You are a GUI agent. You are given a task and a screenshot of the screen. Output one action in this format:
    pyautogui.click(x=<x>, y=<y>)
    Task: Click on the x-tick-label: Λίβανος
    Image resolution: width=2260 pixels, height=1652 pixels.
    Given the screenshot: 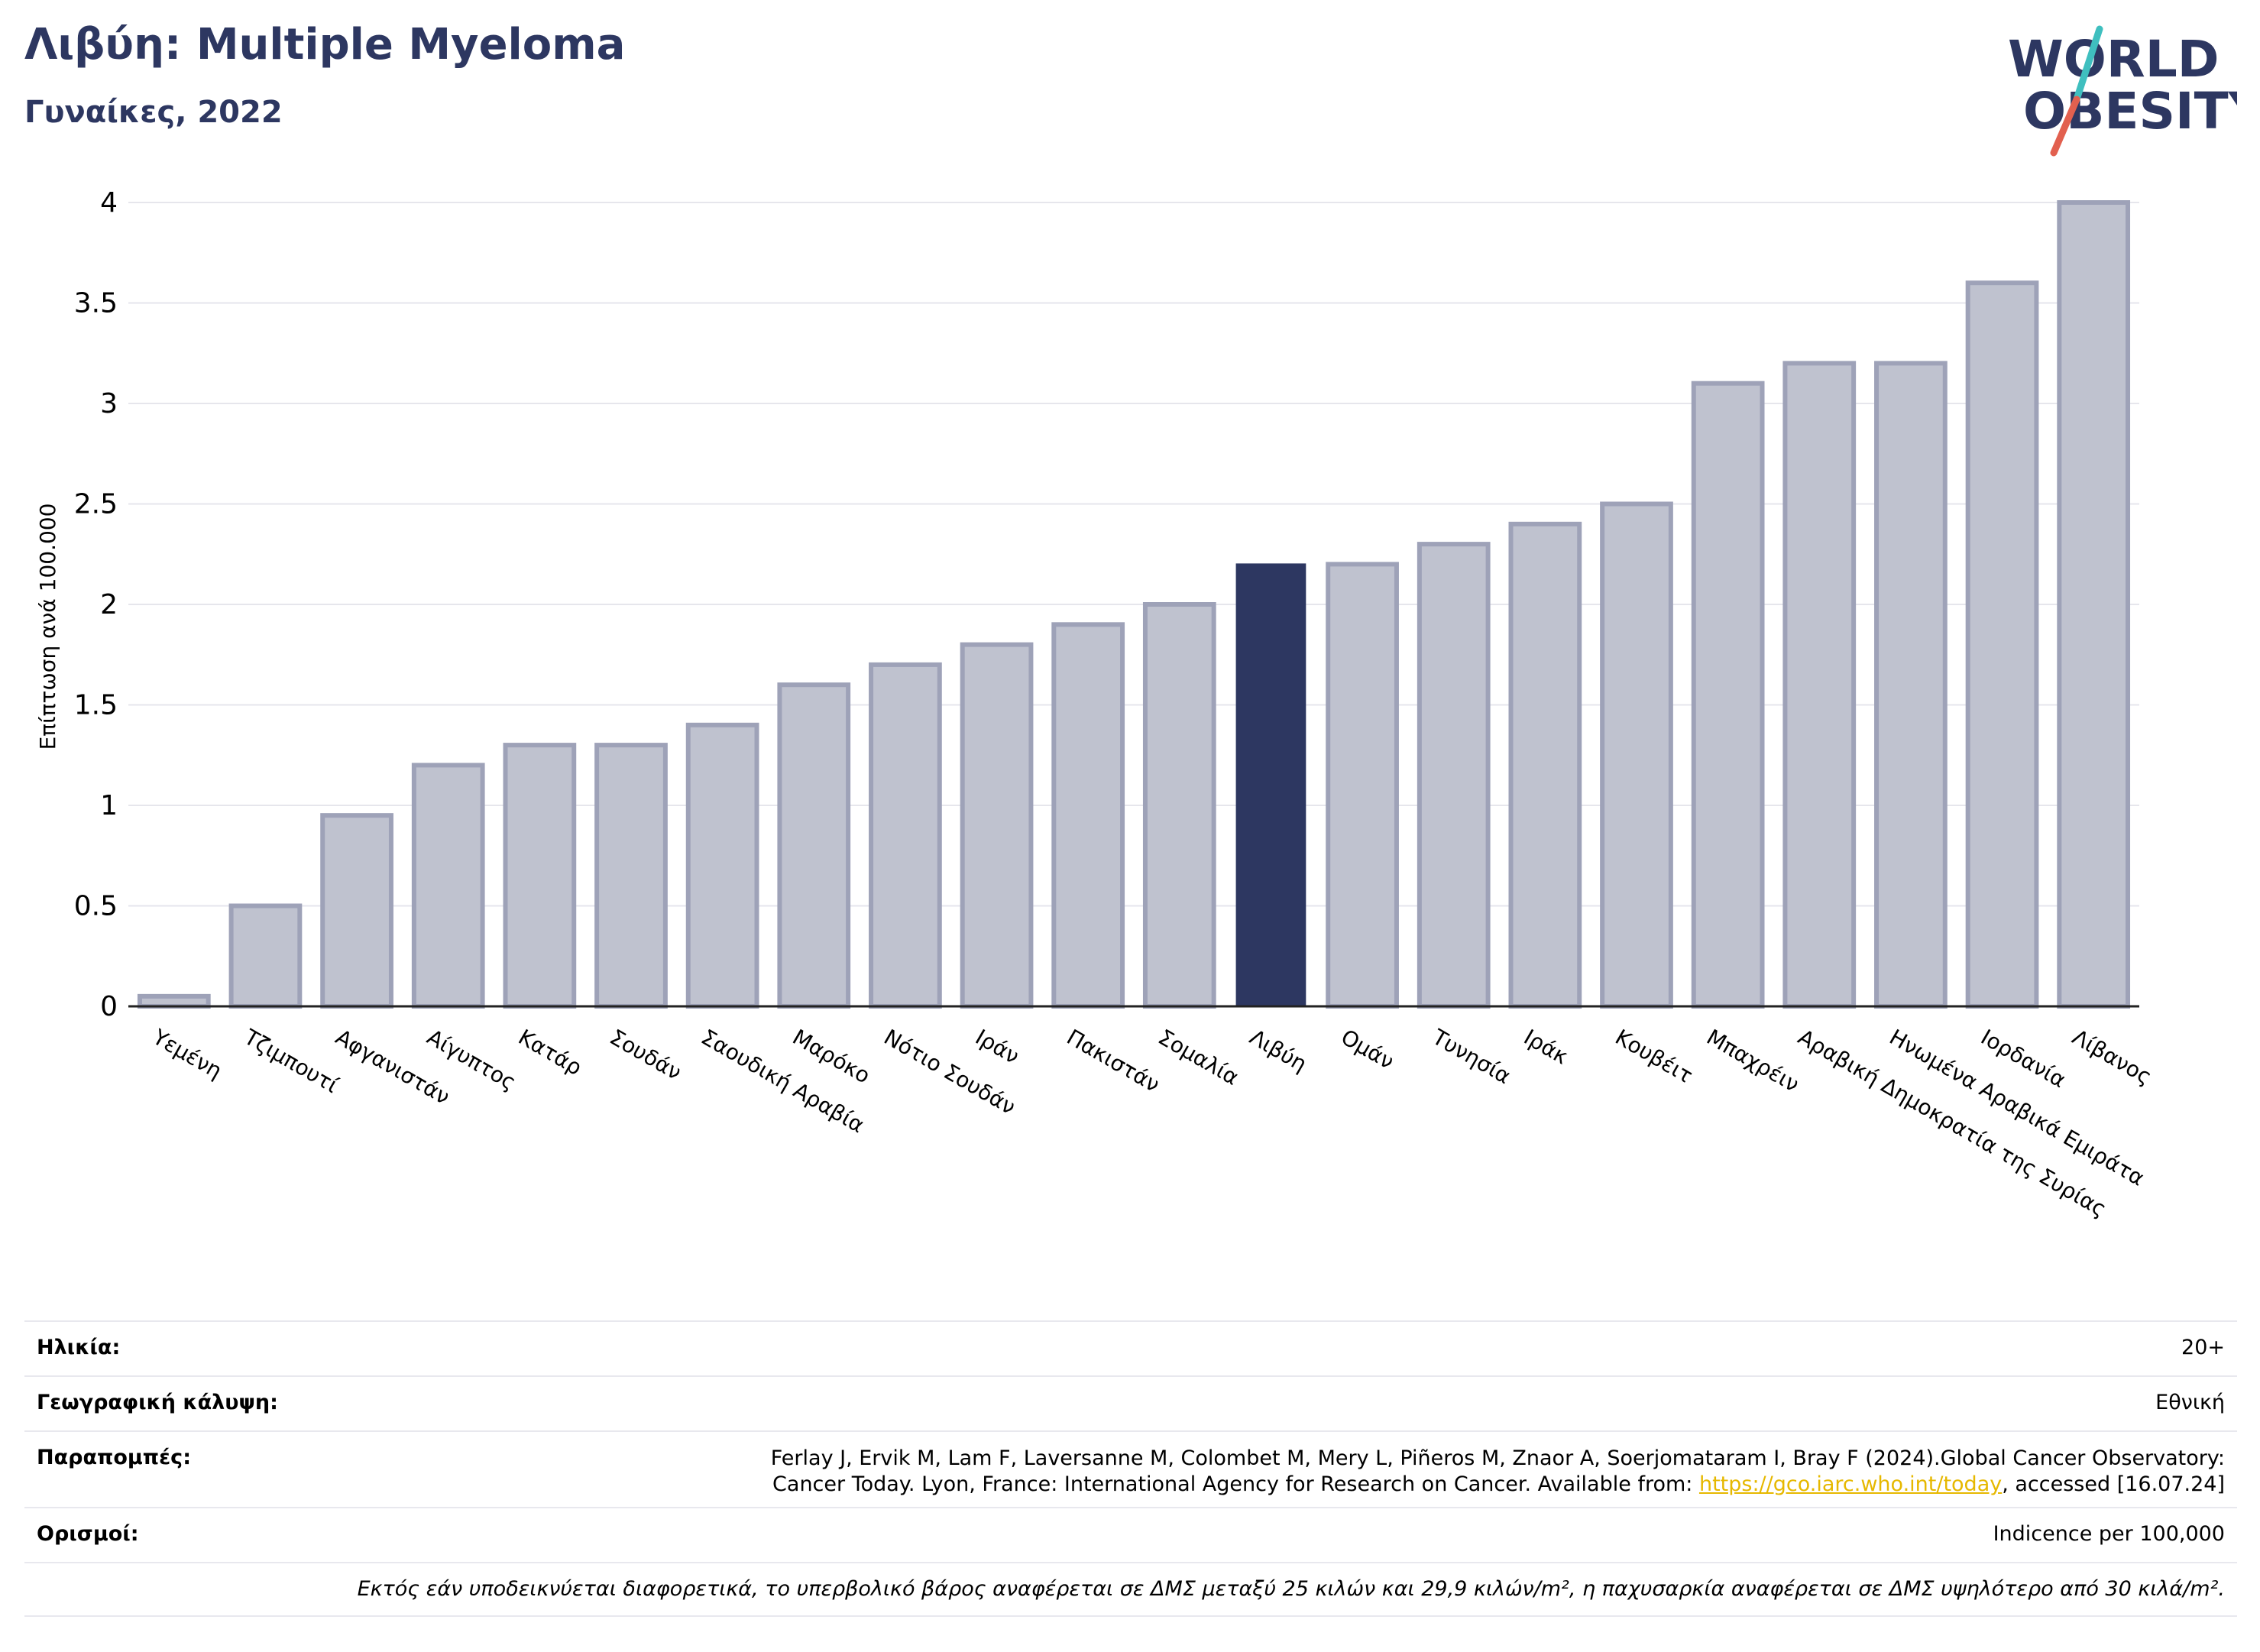 What is the action you would take?
    pyautogui.click(x=2112, y=1057)
    